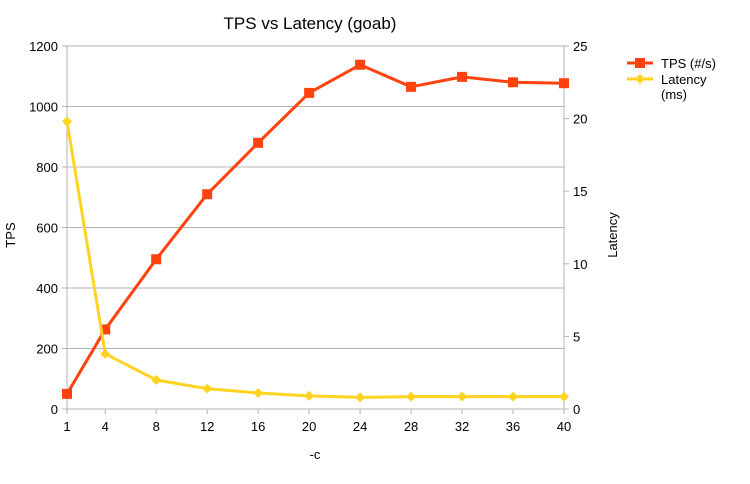 This screenshot has width=750, height=484. Describe the element at coordinates (66, 426) in the screenshot. I see `x-tick-label-1: 1` at that location.